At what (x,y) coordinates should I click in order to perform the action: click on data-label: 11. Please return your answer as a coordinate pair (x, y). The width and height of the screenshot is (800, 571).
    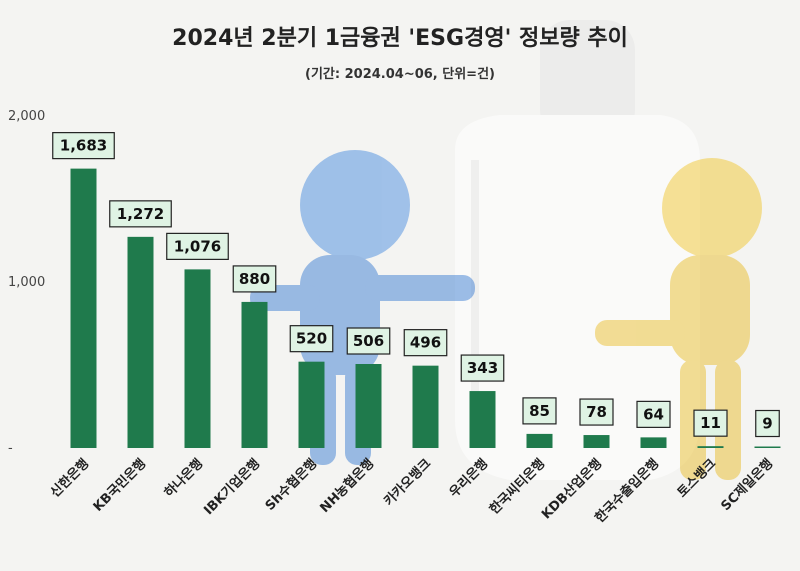
    Looking at the image, I should click on (710, 423).